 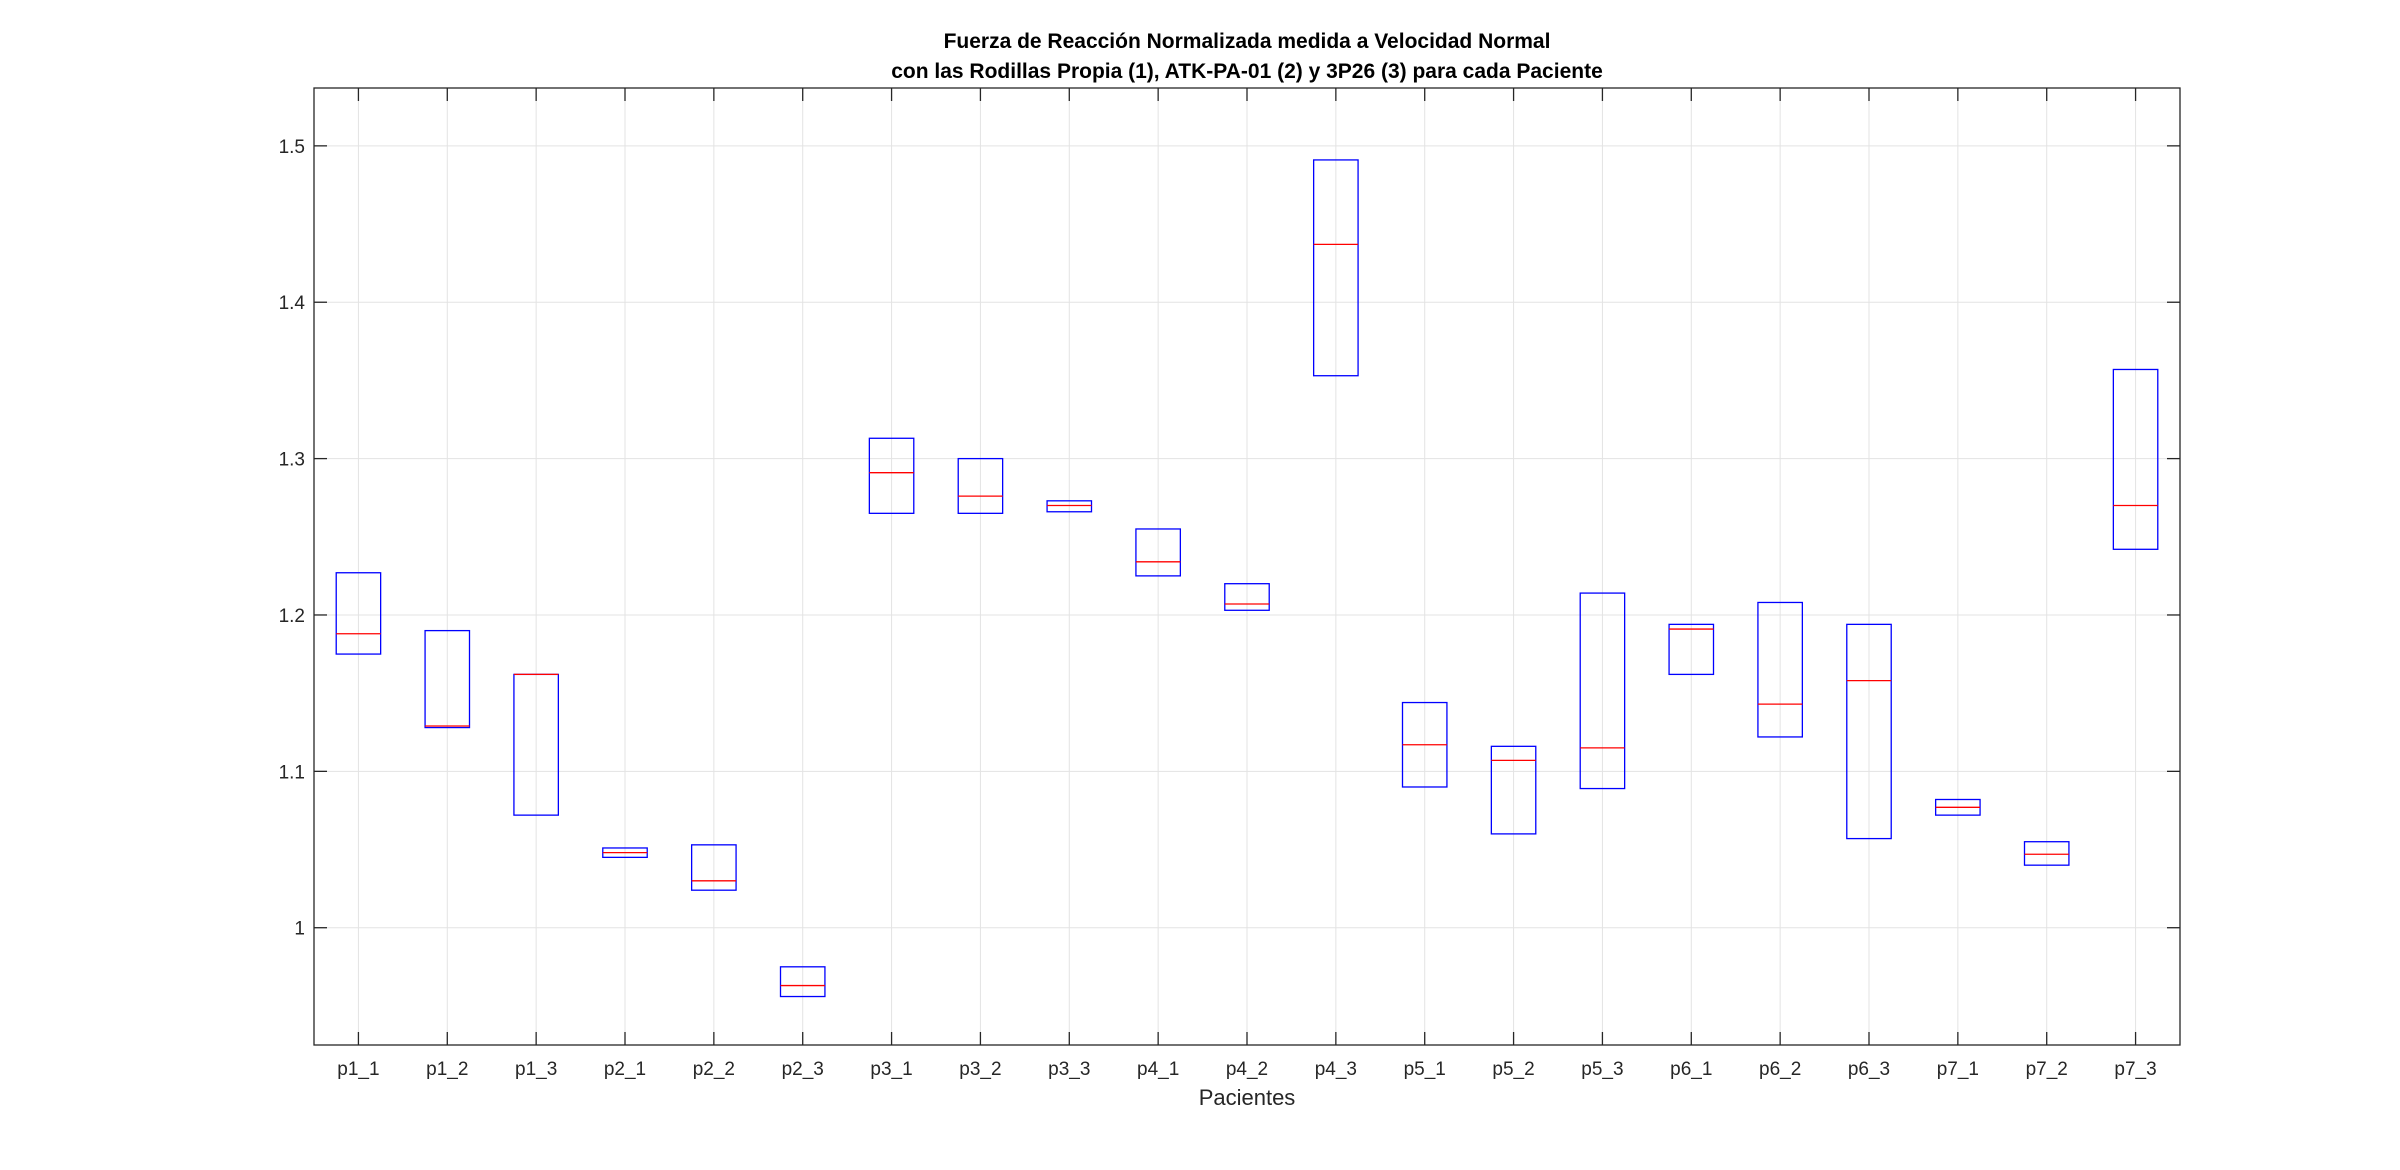 What do you see at coordinates (292, 303) in the screenshot?
I see `y-tick-label: 1.4` at bounding box center [292, 303].